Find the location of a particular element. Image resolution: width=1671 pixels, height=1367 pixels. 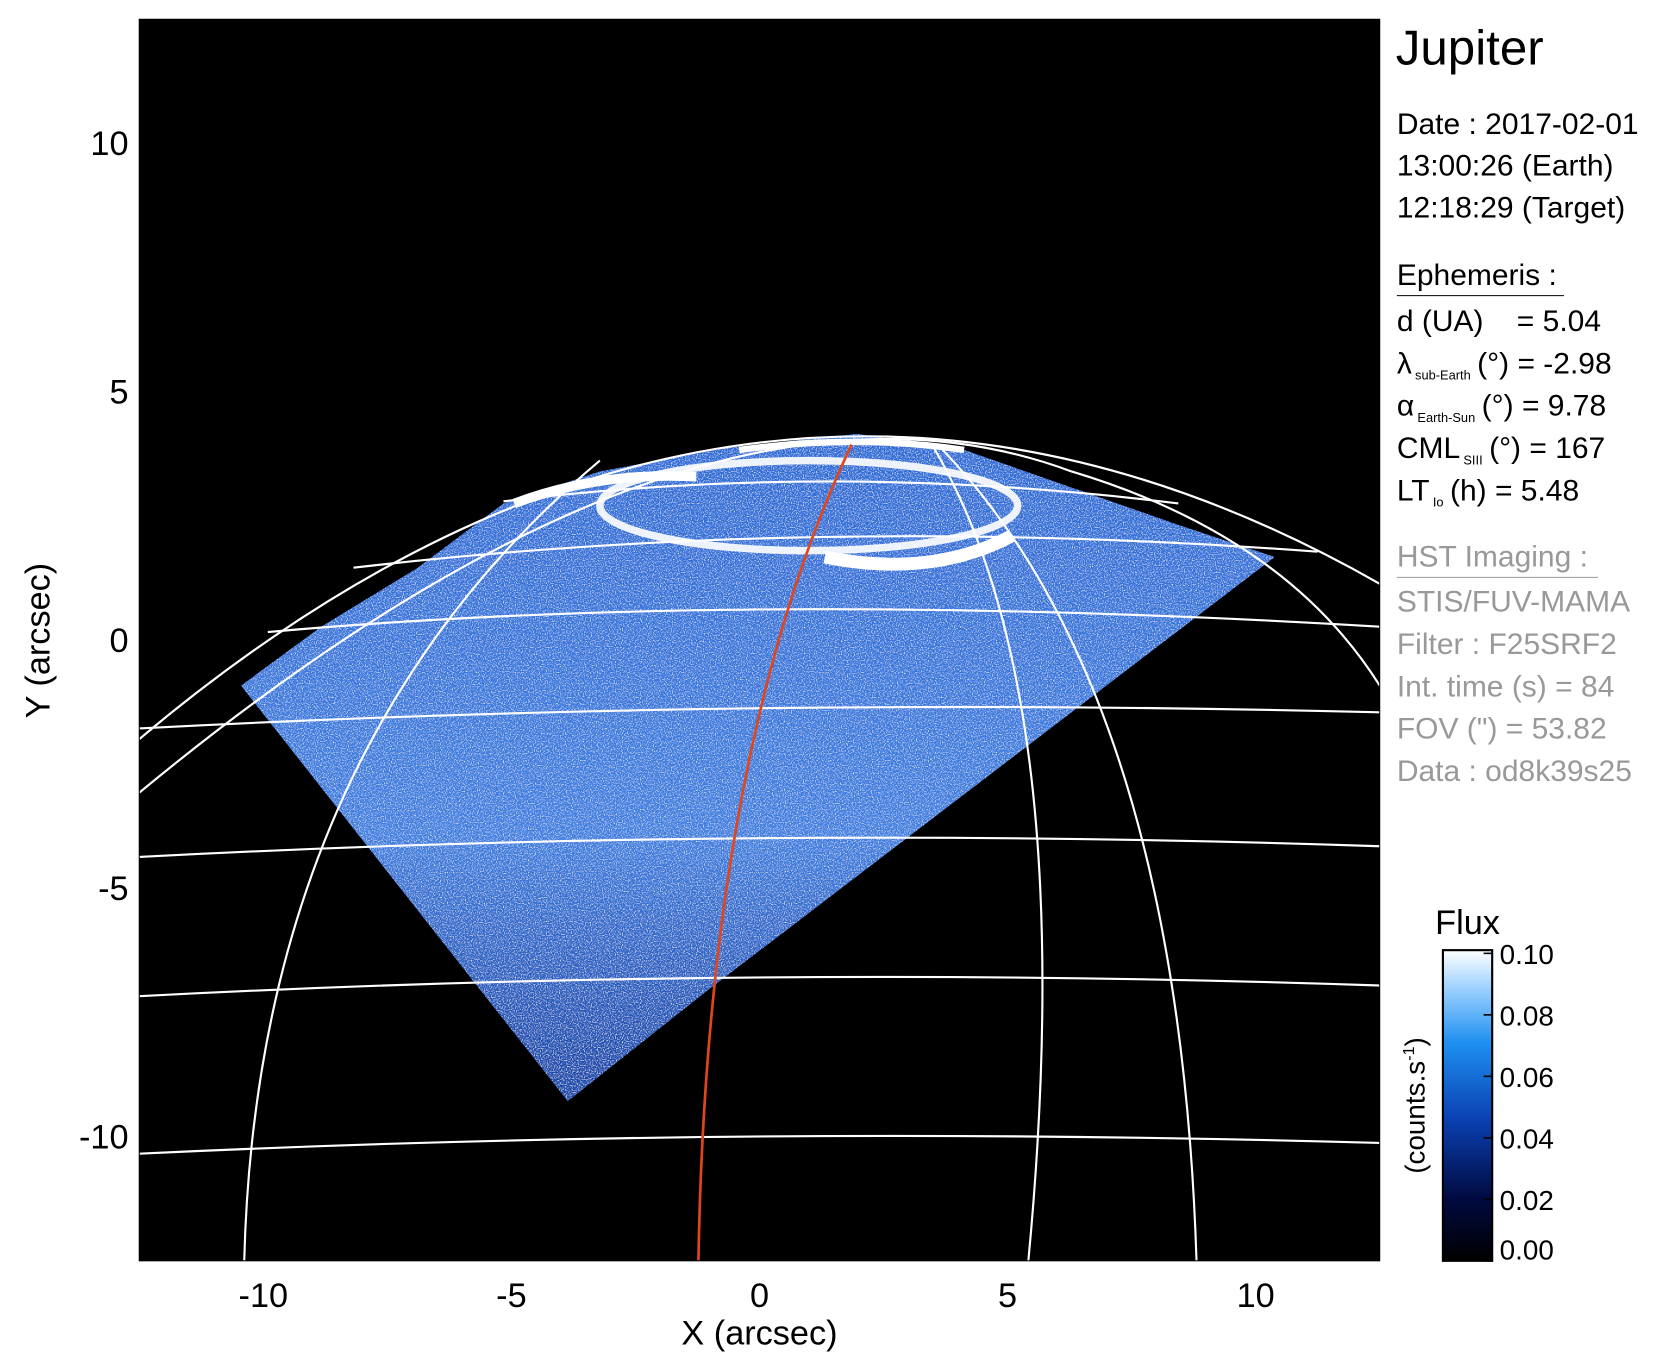

colorbar-title: Flux is located at coordinates (1467, 923).